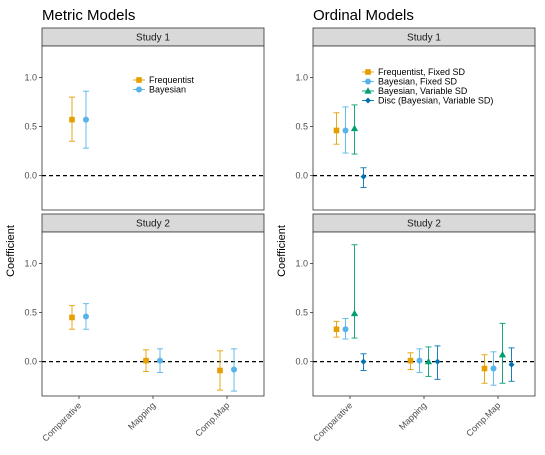 This screenshot has width=545, height=455. What do you see at coordinates (423, 91) in the screenshot?
I see `legend-label: Bayesian, Variable SD` at bounding box center [423, 91].